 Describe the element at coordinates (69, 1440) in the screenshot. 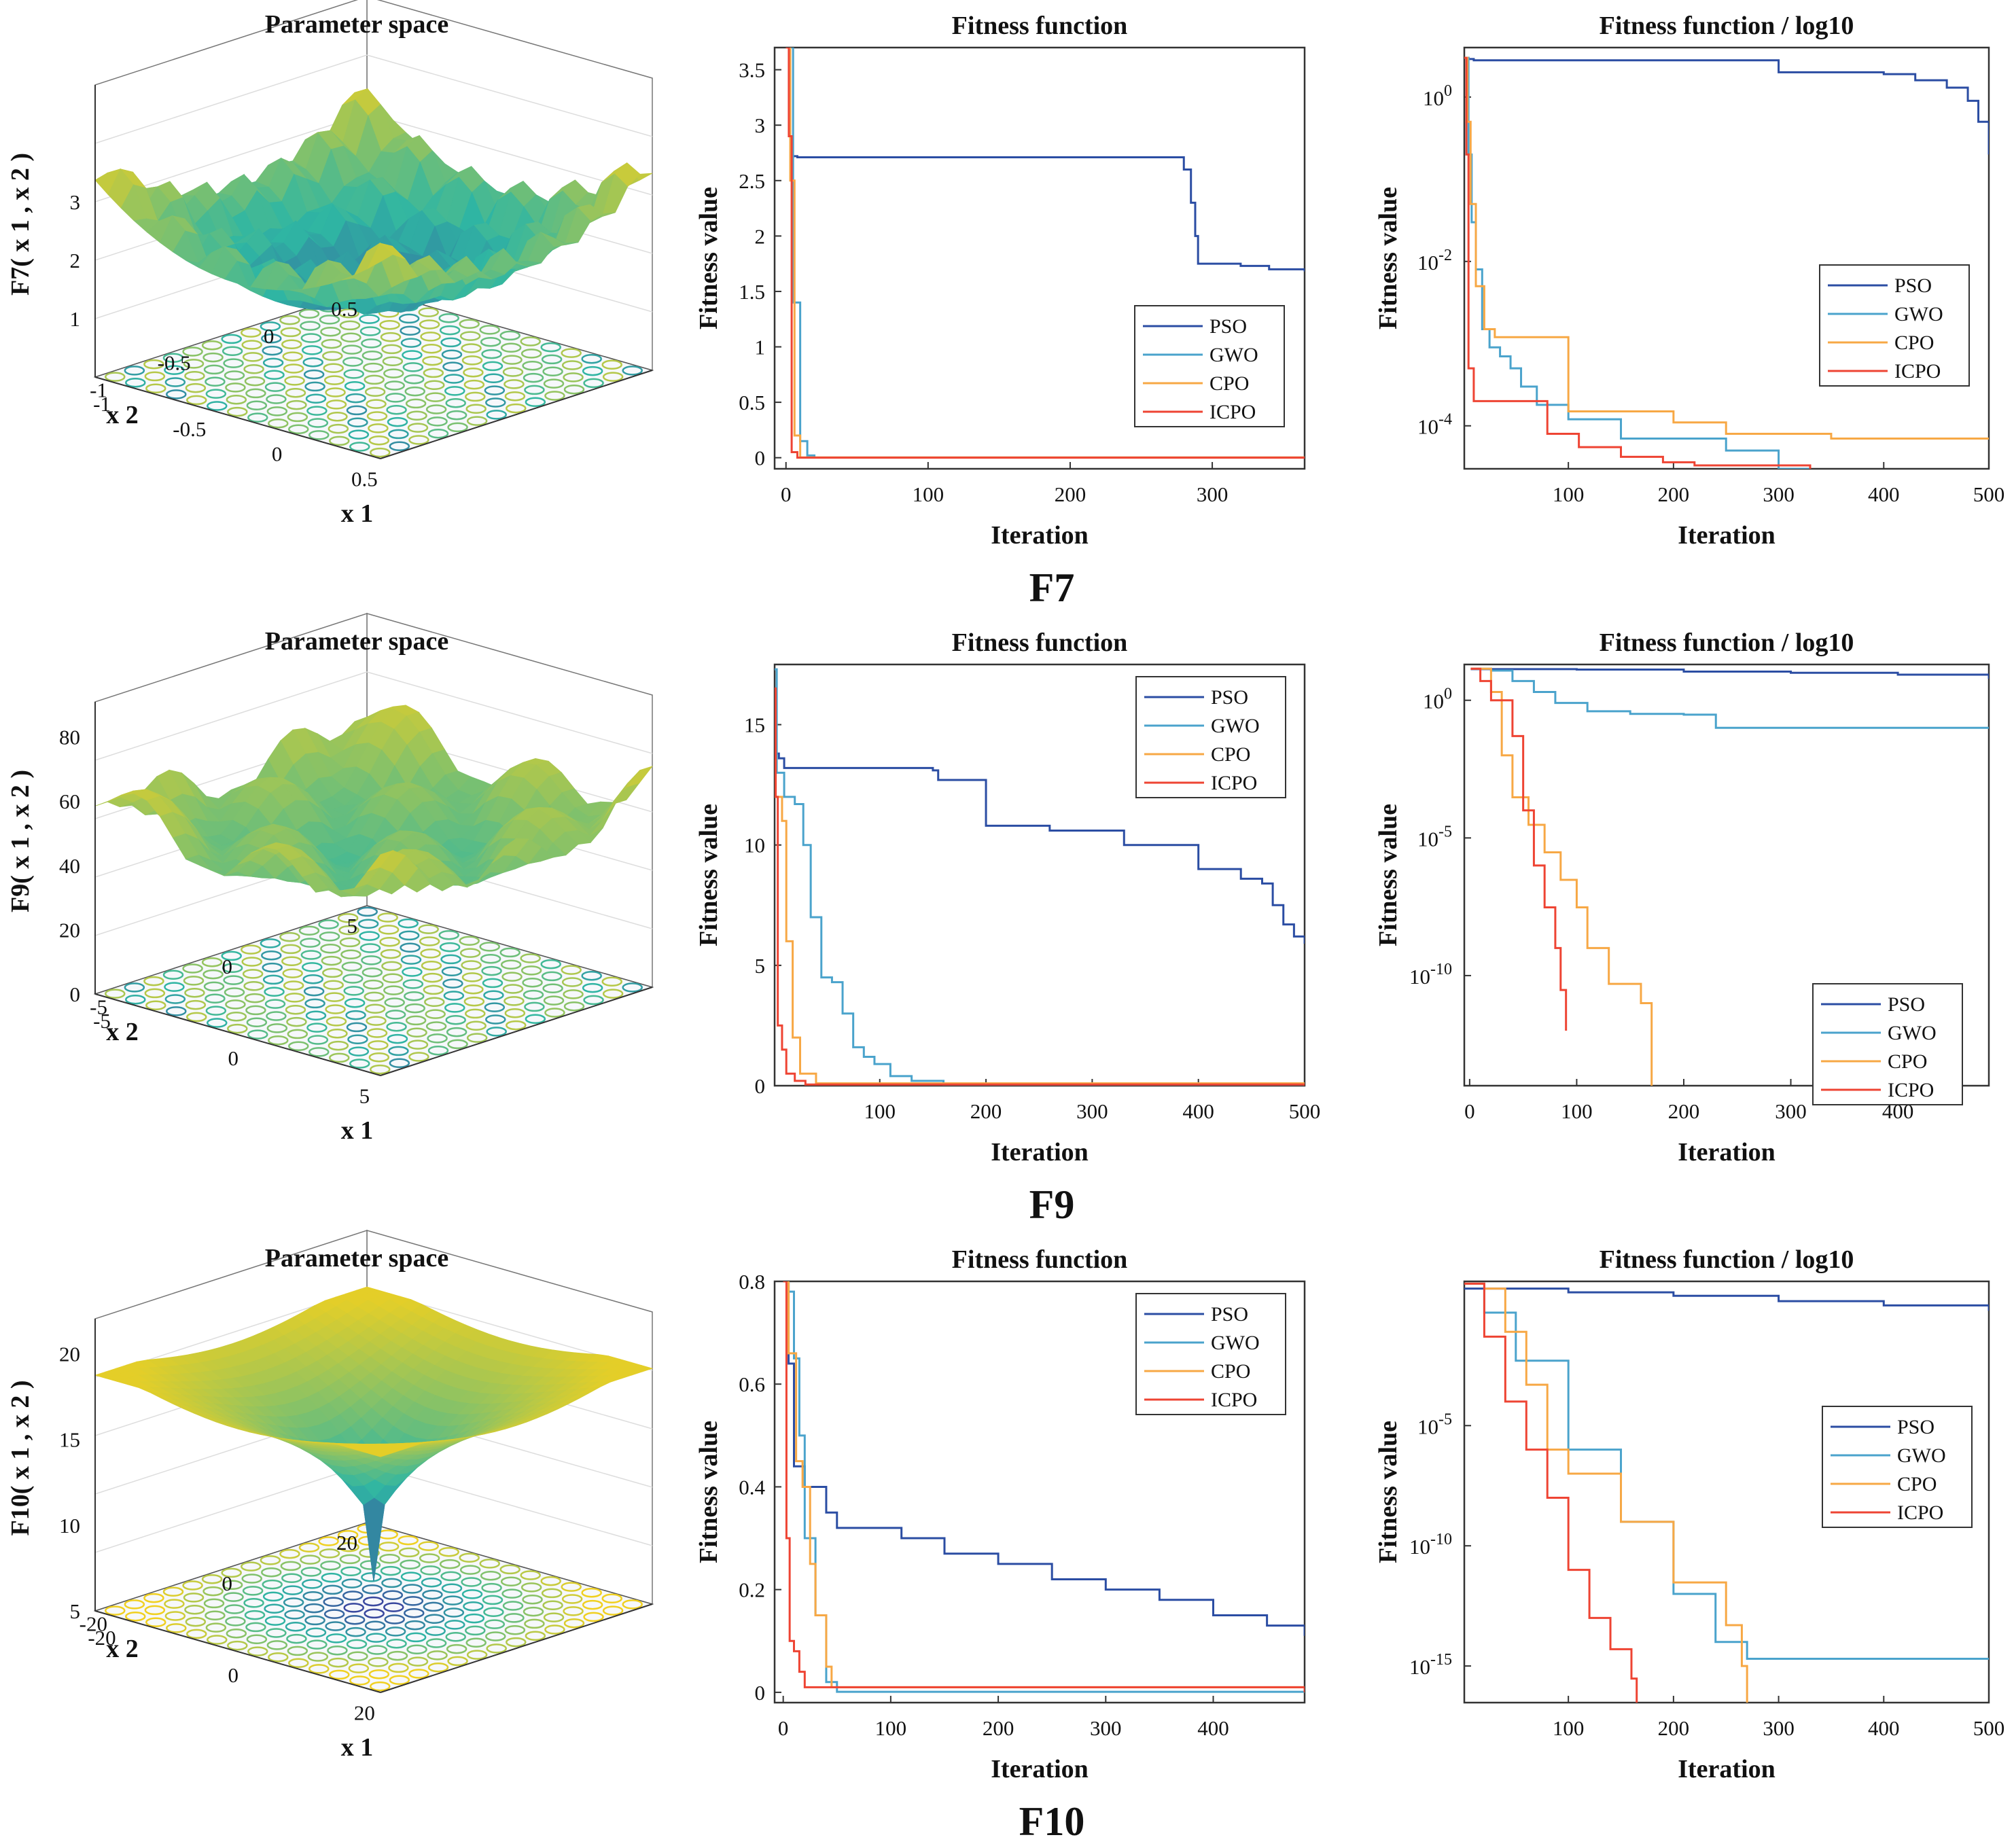

I see `z-tick-label: 15` at that location.